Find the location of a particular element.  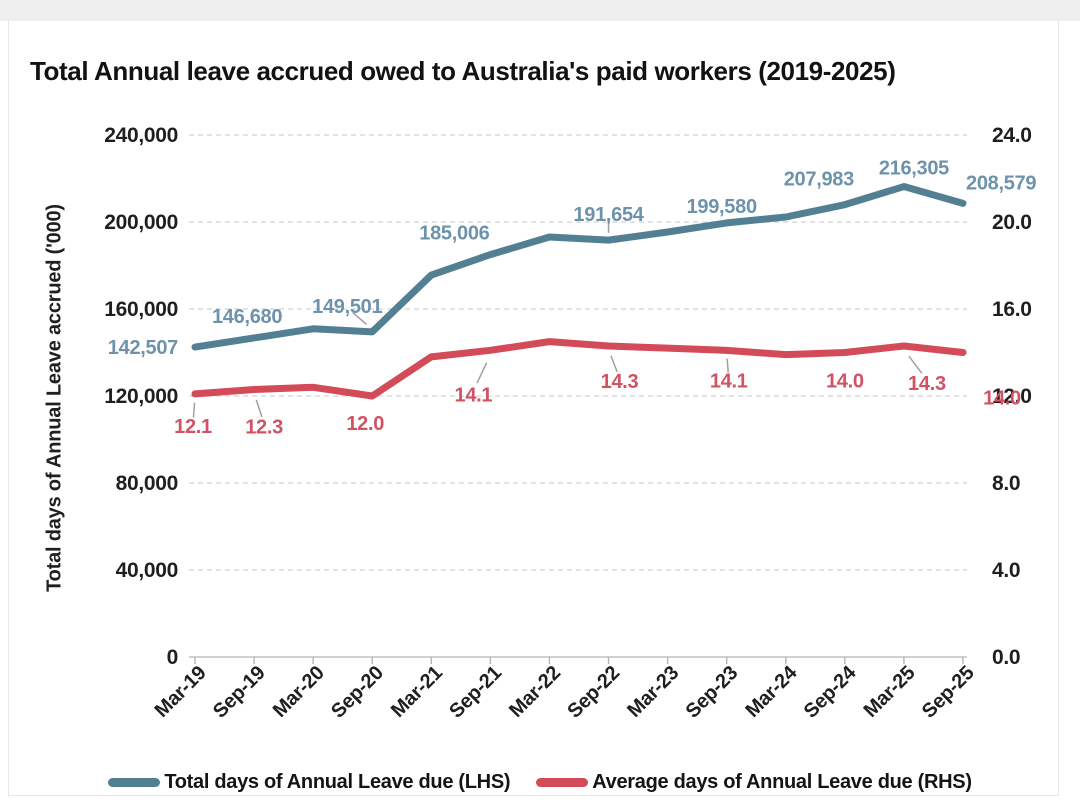

x-axis-category-label: Sep-24 is located at coordinates (830, 691).